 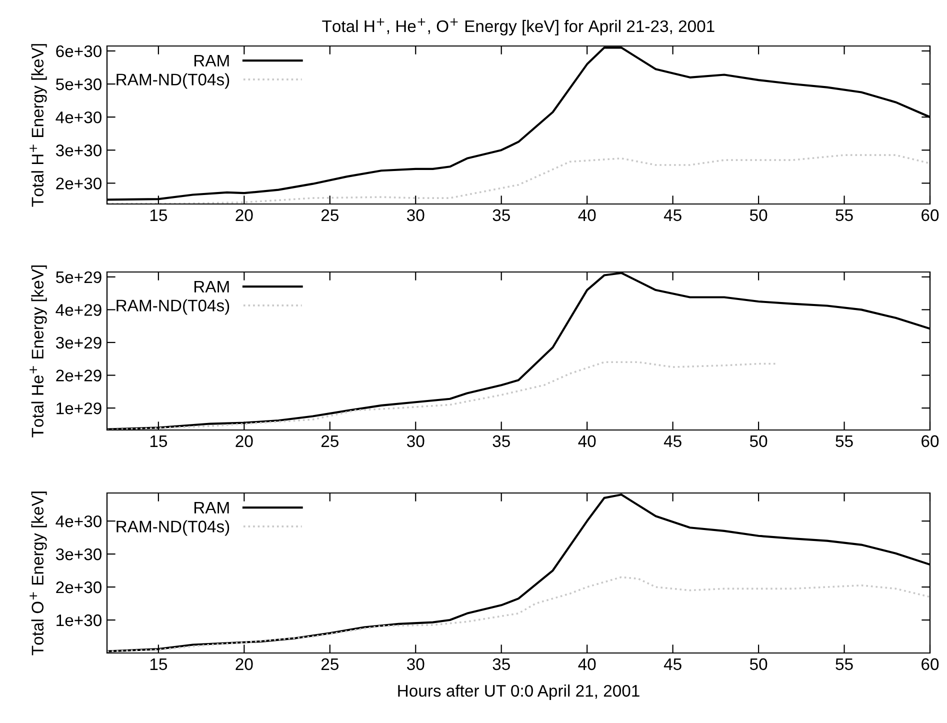 What do you see at coordinates (79, 408) in the screenshot?
I see `y-tick-label: 1e+29` at bounding box center [79, 408].